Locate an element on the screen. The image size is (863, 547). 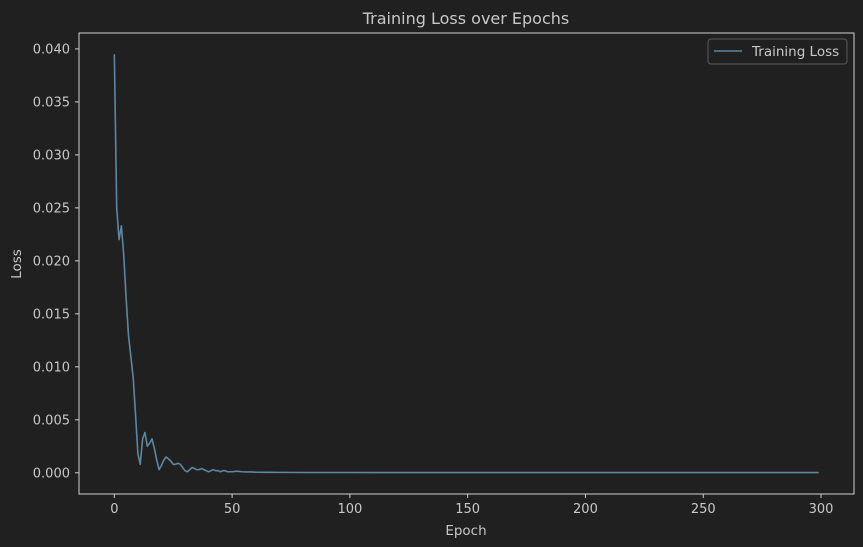
y-tick-label: 0.030 is located at coordinates (51, 155).